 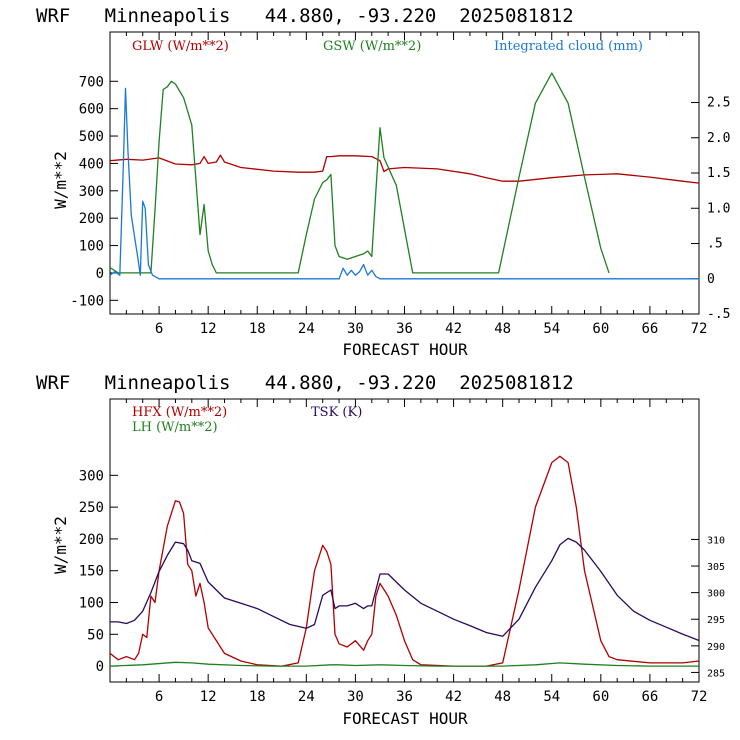 I want to click on flux-x-tick-label: 48, so click(x=502, y=697).